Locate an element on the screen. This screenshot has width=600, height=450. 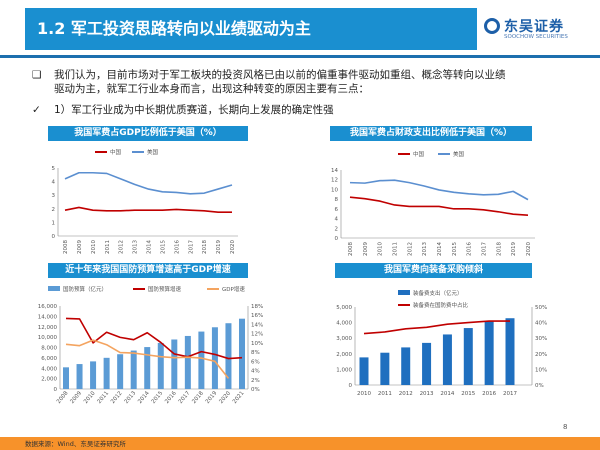
y2-tick-label: 8% is located at coordinates (255, 353).